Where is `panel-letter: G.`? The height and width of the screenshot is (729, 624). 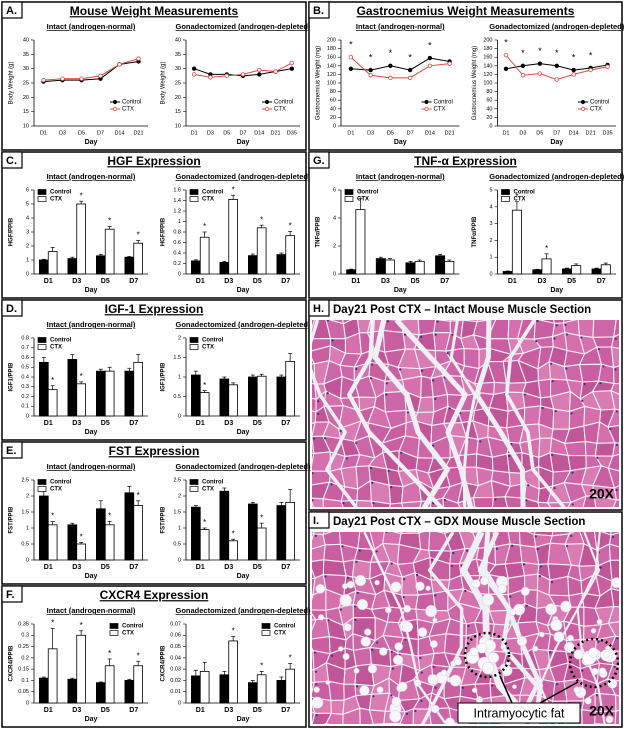 panel-letter: G. is located at coordinates (319, 161).